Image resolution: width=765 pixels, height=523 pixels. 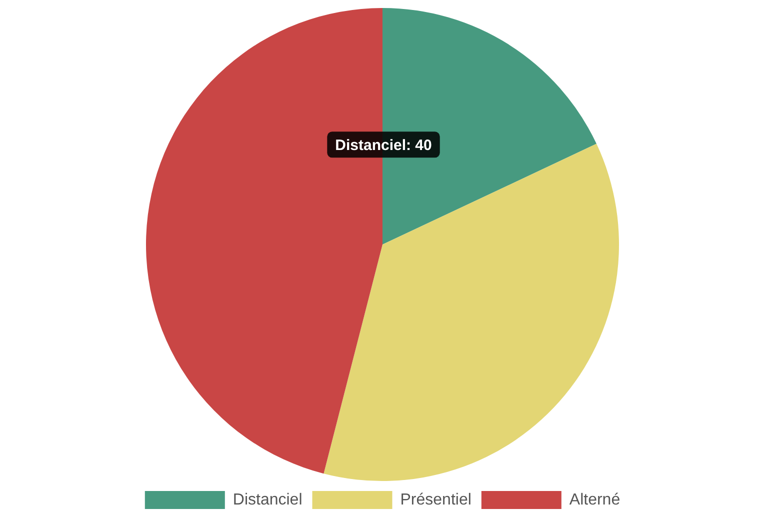 I want to click on text: Distanciel: 40, so click(x=383, y=145).